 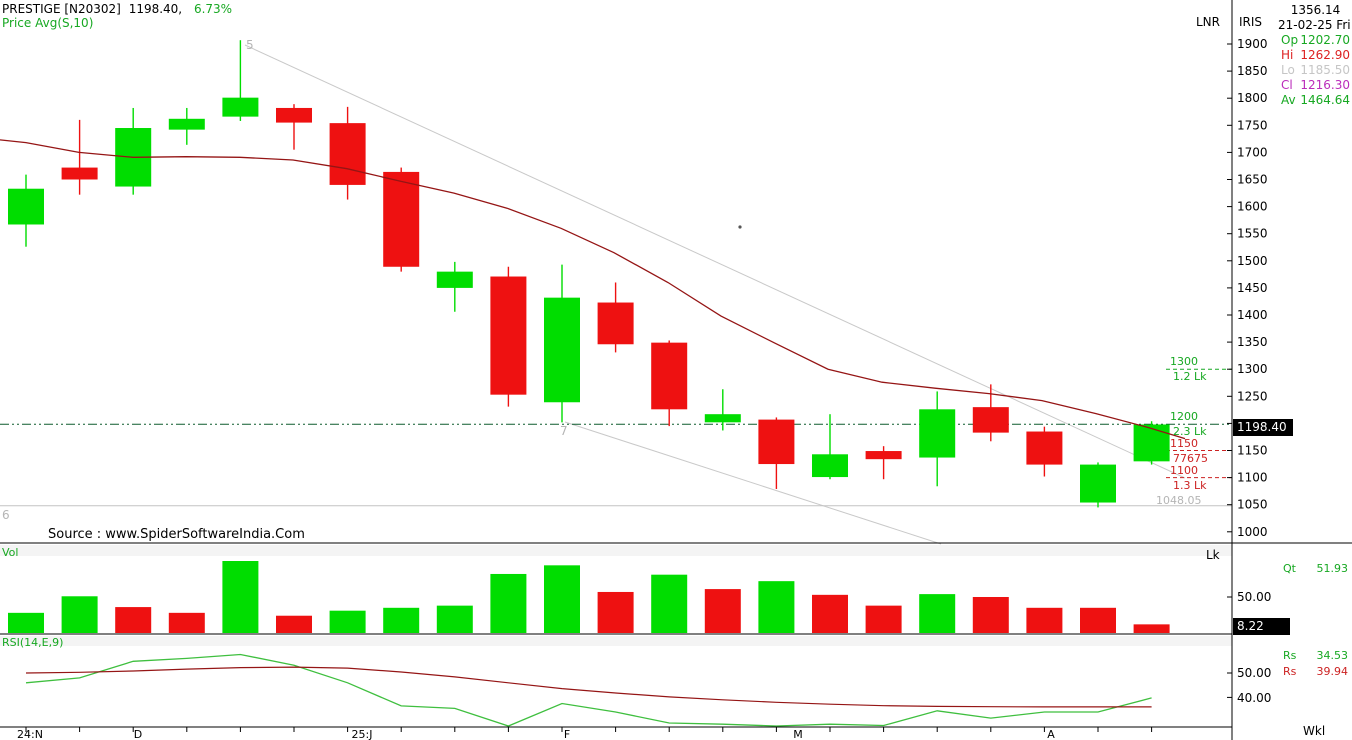 What do you see at coordinates (740, 227) in the screenshot?
I see `reference-dot` at bounding box center [740, 227].